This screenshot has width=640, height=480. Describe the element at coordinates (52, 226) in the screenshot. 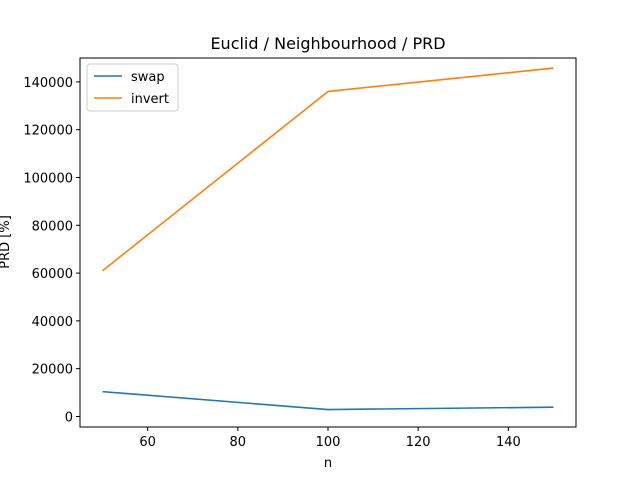

I see `y-tick-label: 80000` at that location.